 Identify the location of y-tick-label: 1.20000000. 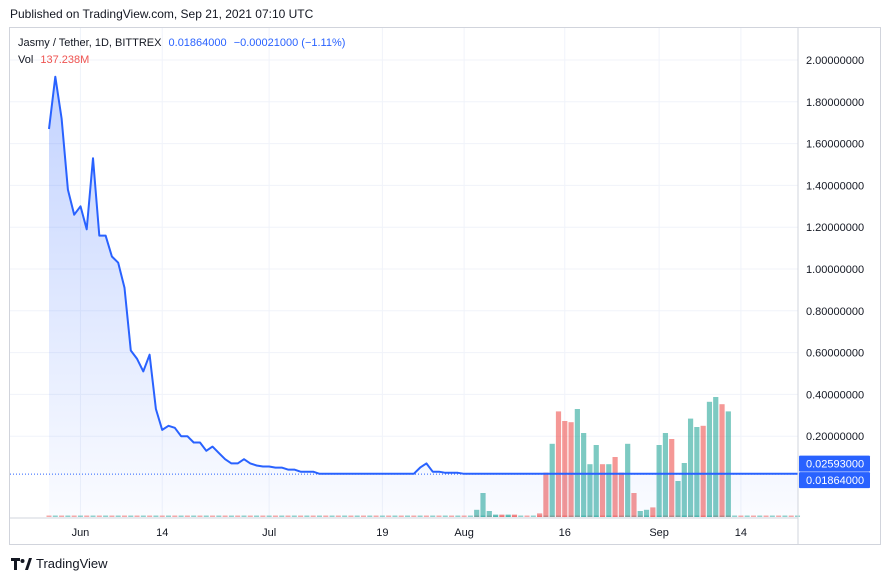
(835, 228).